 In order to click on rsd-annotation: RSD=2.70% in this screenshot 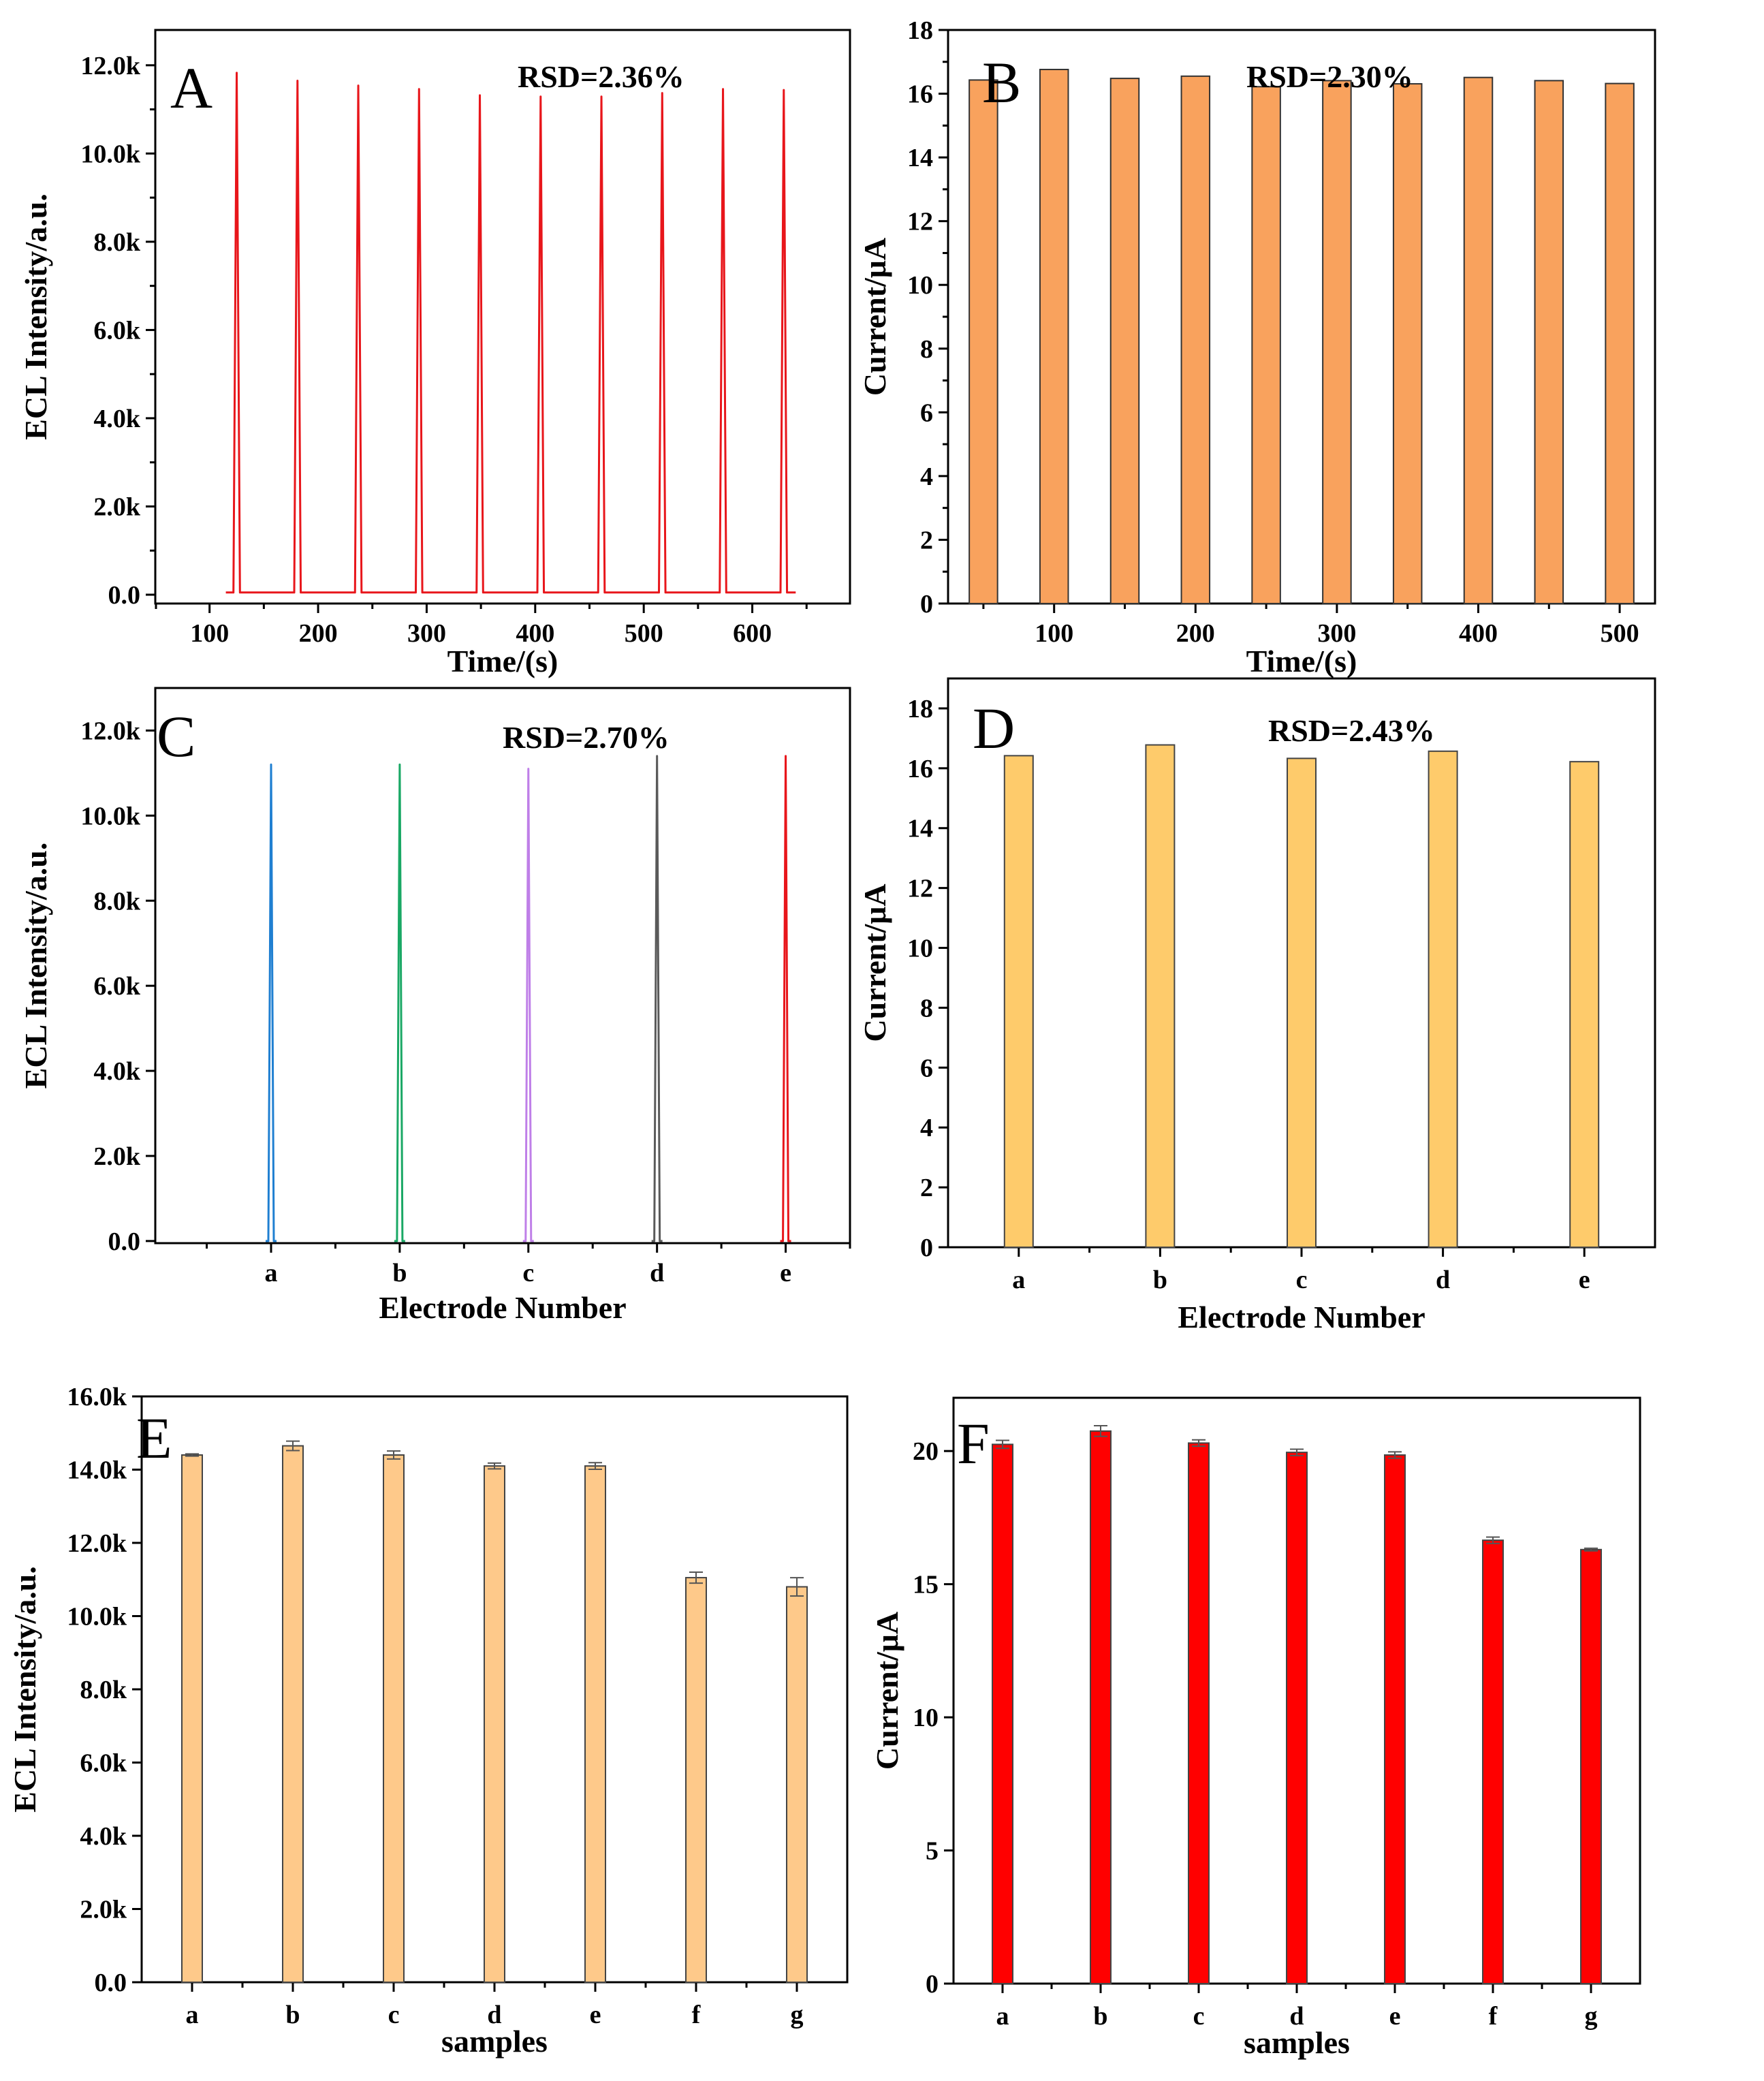, I will do `click(586, 738)`.